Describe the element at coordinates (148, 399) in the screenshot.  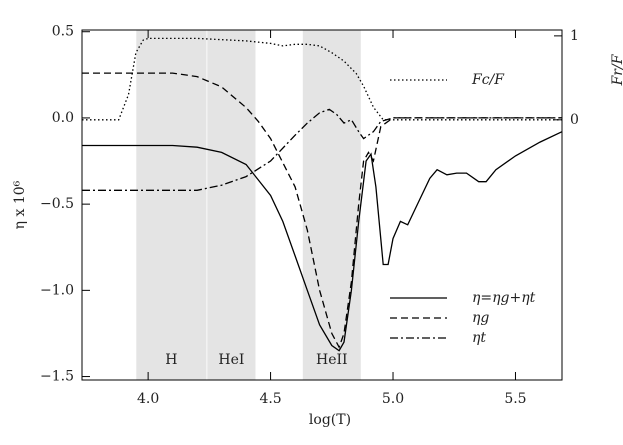
I see `x-tick-label: 4.0` at that location.